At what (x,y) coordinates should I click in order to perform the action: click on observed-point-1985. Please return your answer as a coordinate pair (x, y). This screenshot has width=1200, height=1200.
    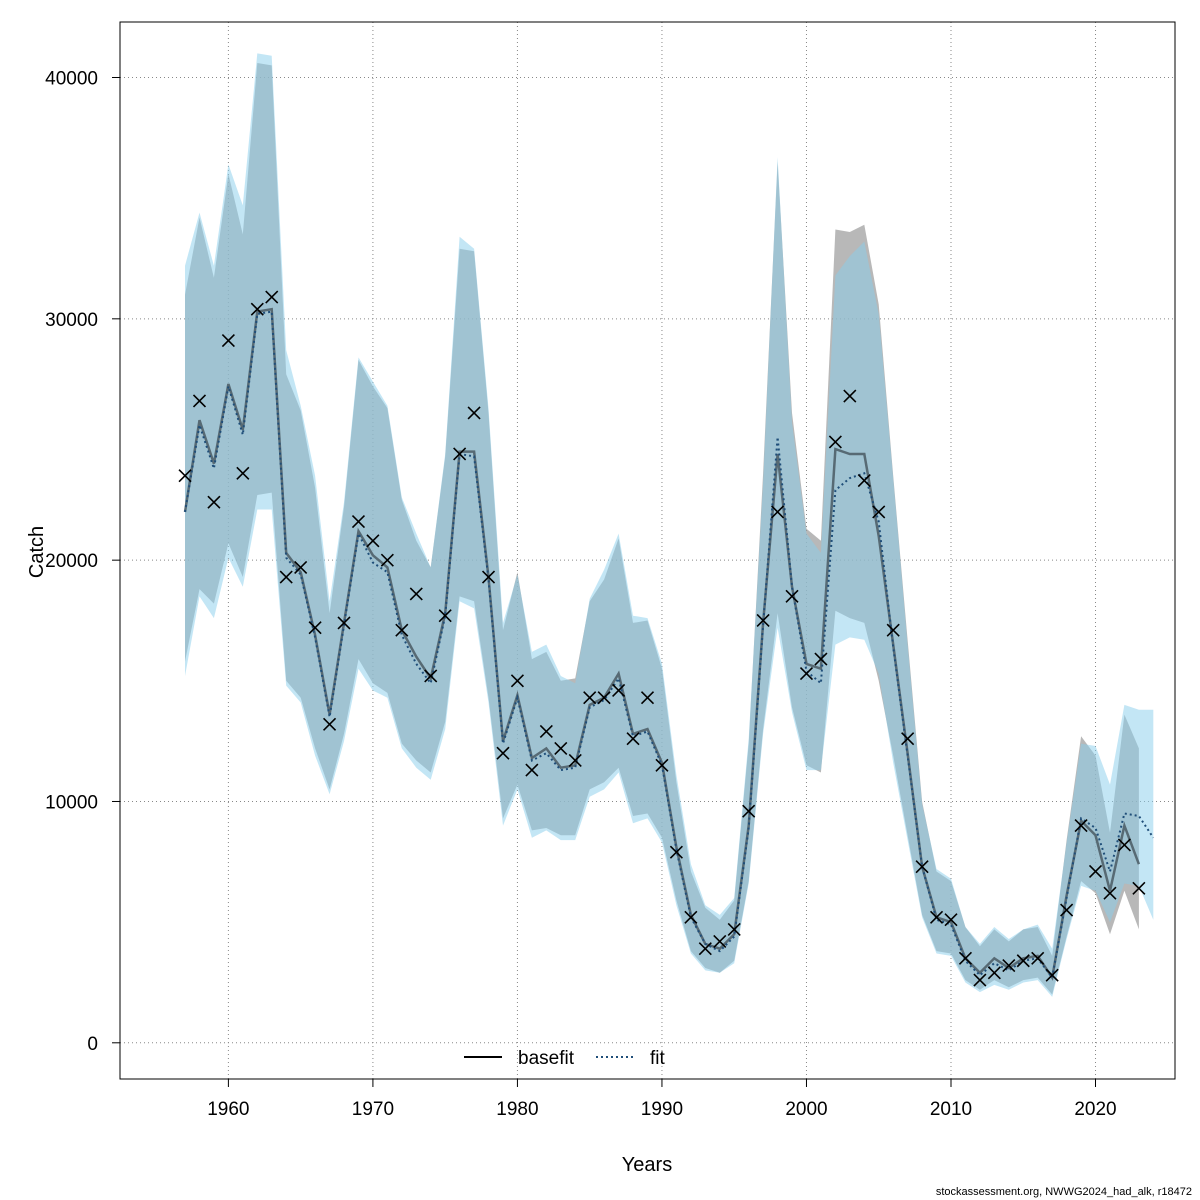
    Looking at the image, I should click on (590, 698).